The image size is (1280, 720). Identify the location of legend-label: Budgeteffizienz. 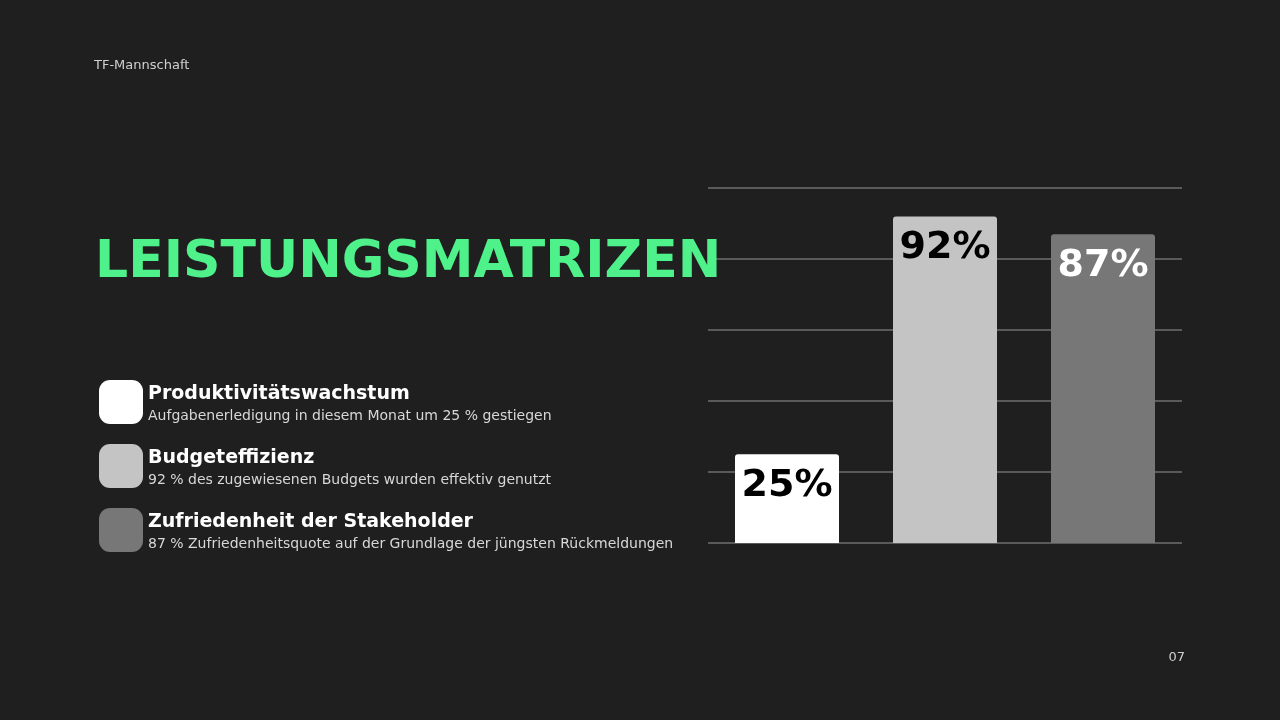
(231, 456).